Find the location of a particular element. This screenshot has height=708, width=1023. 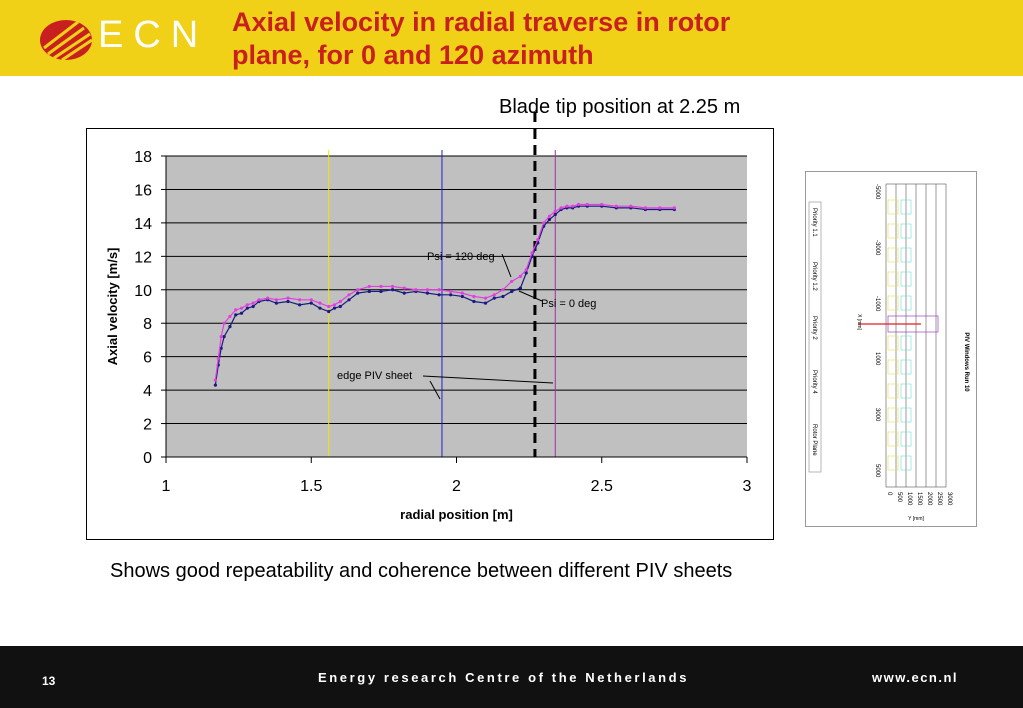

inset-y-tick-label: 0 is located at coordinates (889, 494).